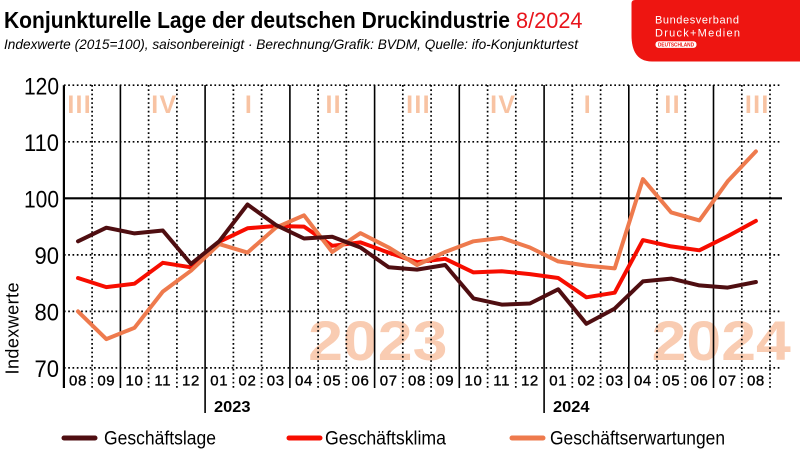  I want to click on svg-text: Druck+Medien, so click(697, 33).